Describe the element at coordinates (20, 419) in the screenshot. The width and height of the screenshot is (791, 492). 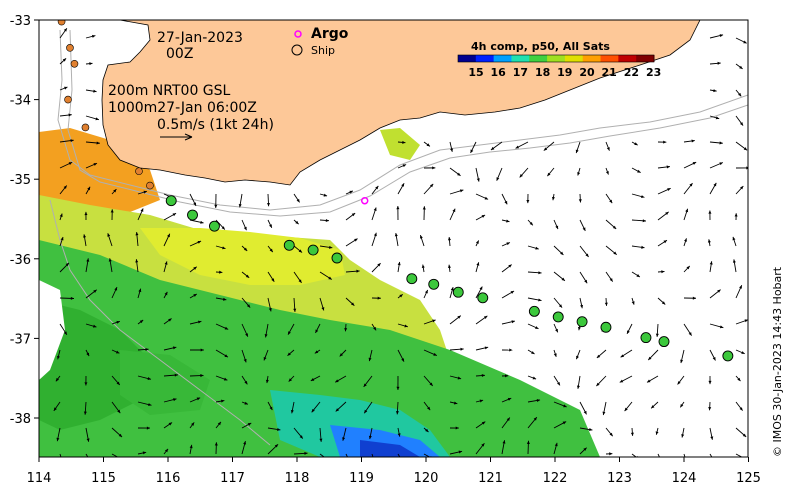
I see `y-tick-label: -38` at that location.